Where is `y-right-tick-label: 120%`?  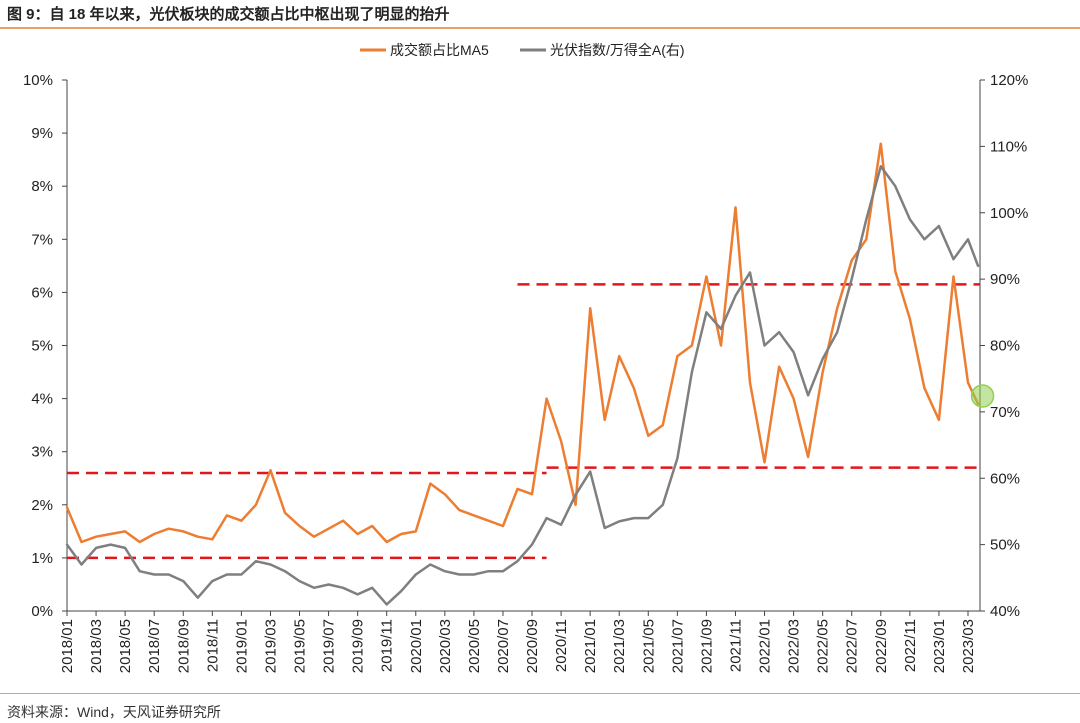
y-right-tick-label: 120% is located at coordinates (1009, 80).